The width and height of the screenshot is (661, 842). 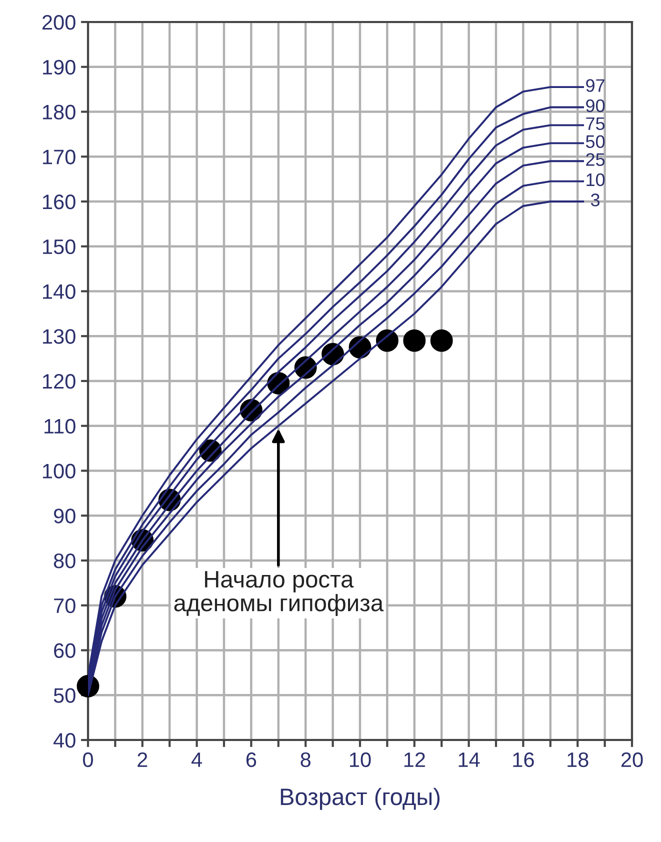 I want to click on y-tick-label: 190, so click(x=59, y=67).